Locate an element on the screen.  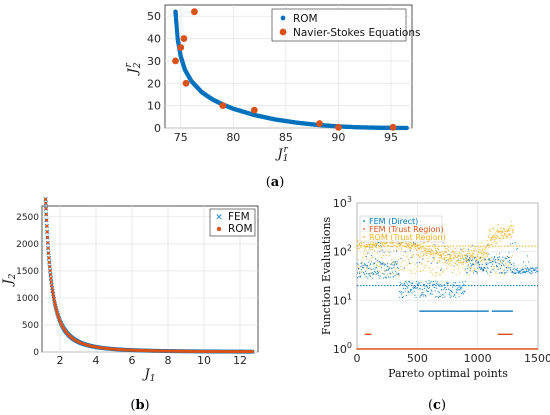
panel-b-x-tick-label: 12 is located at coordinates (240, 360).